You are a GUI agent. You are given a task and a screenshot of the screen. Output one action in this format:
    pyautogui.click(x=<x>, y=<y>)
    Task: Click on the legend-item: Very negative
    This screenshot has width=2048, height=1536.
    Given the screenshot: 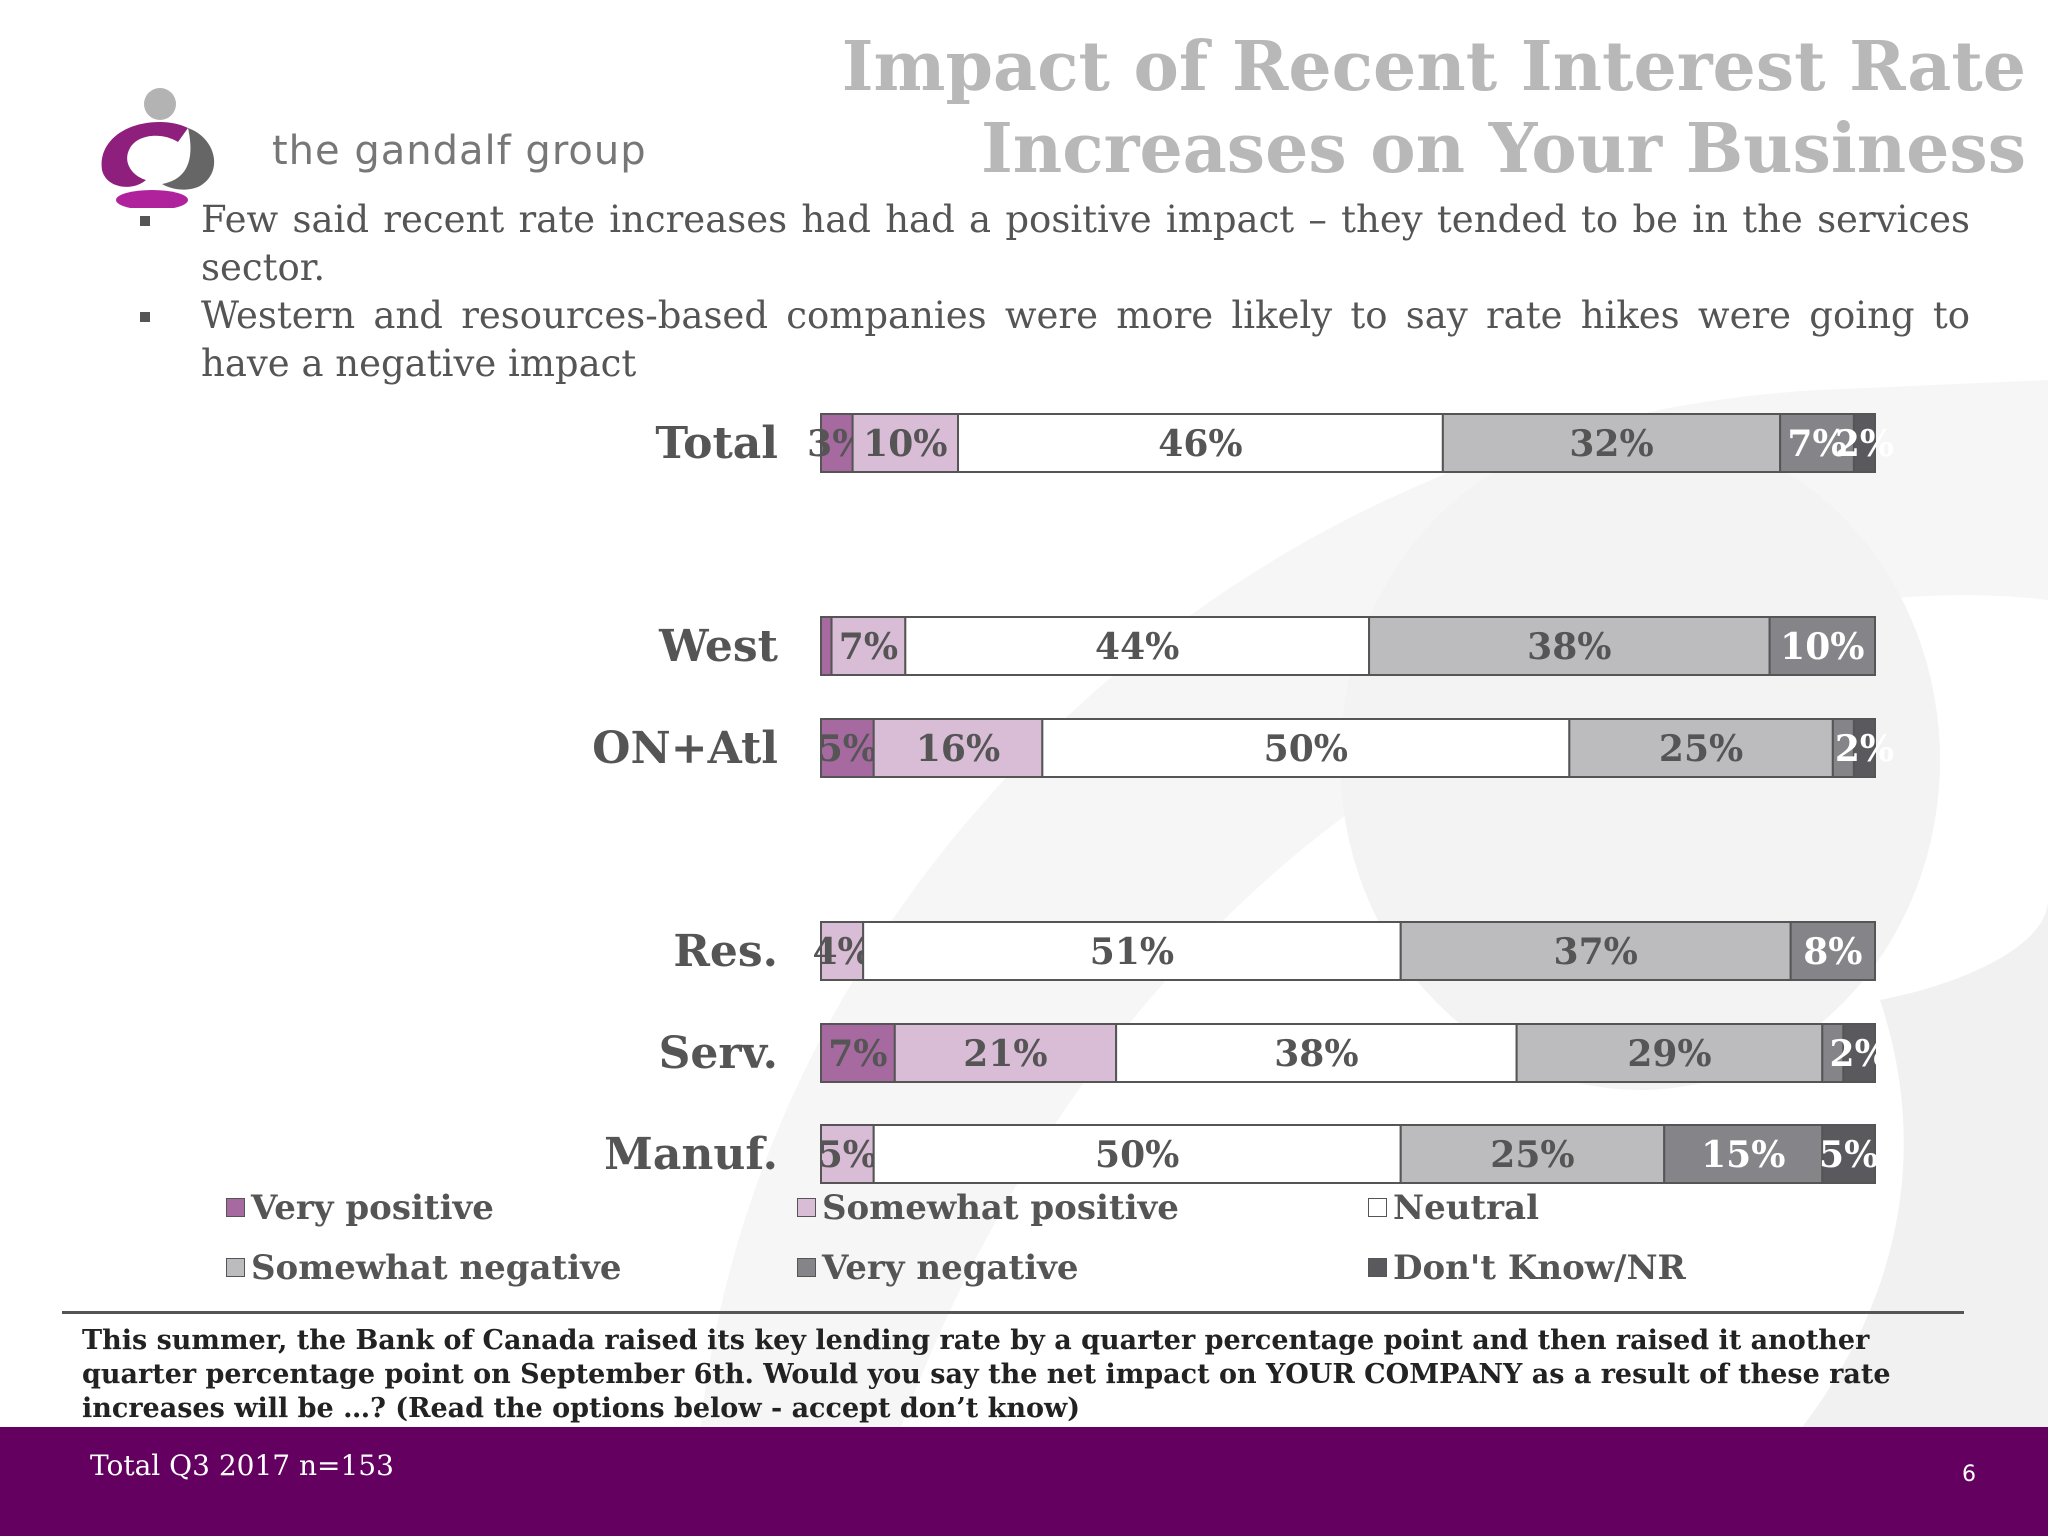 What is the action you would take?
    pyautogui.click(x=938, y=1268)
    